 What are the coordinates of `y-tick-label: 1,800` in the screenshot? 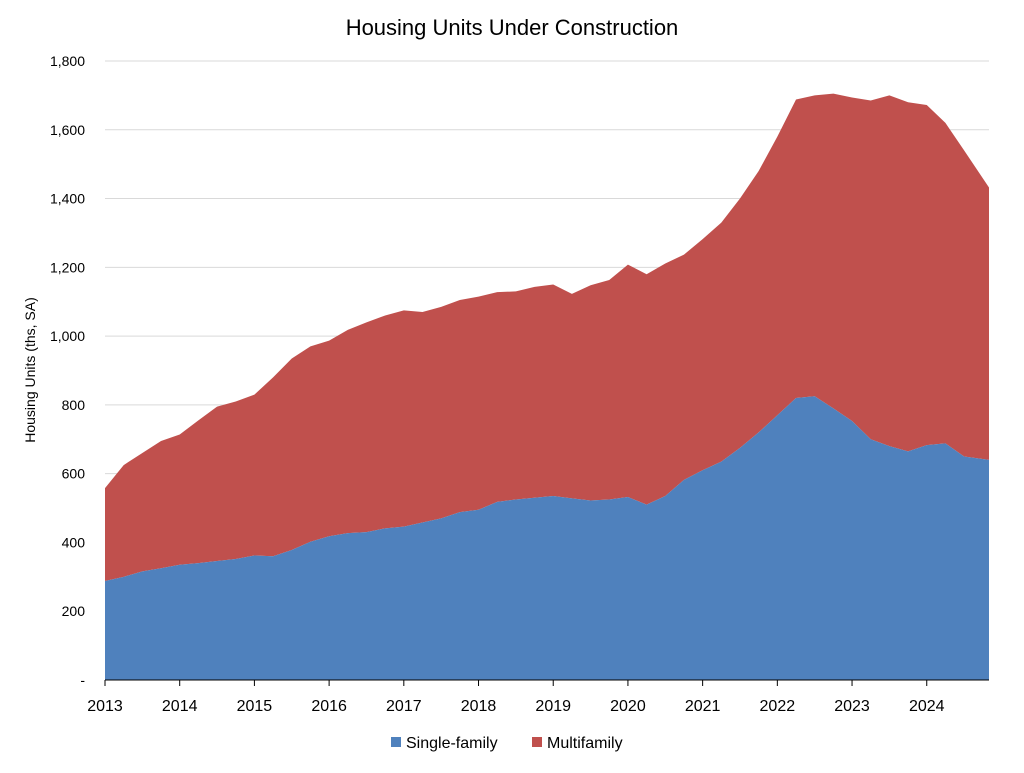 It's located at (67, 61).